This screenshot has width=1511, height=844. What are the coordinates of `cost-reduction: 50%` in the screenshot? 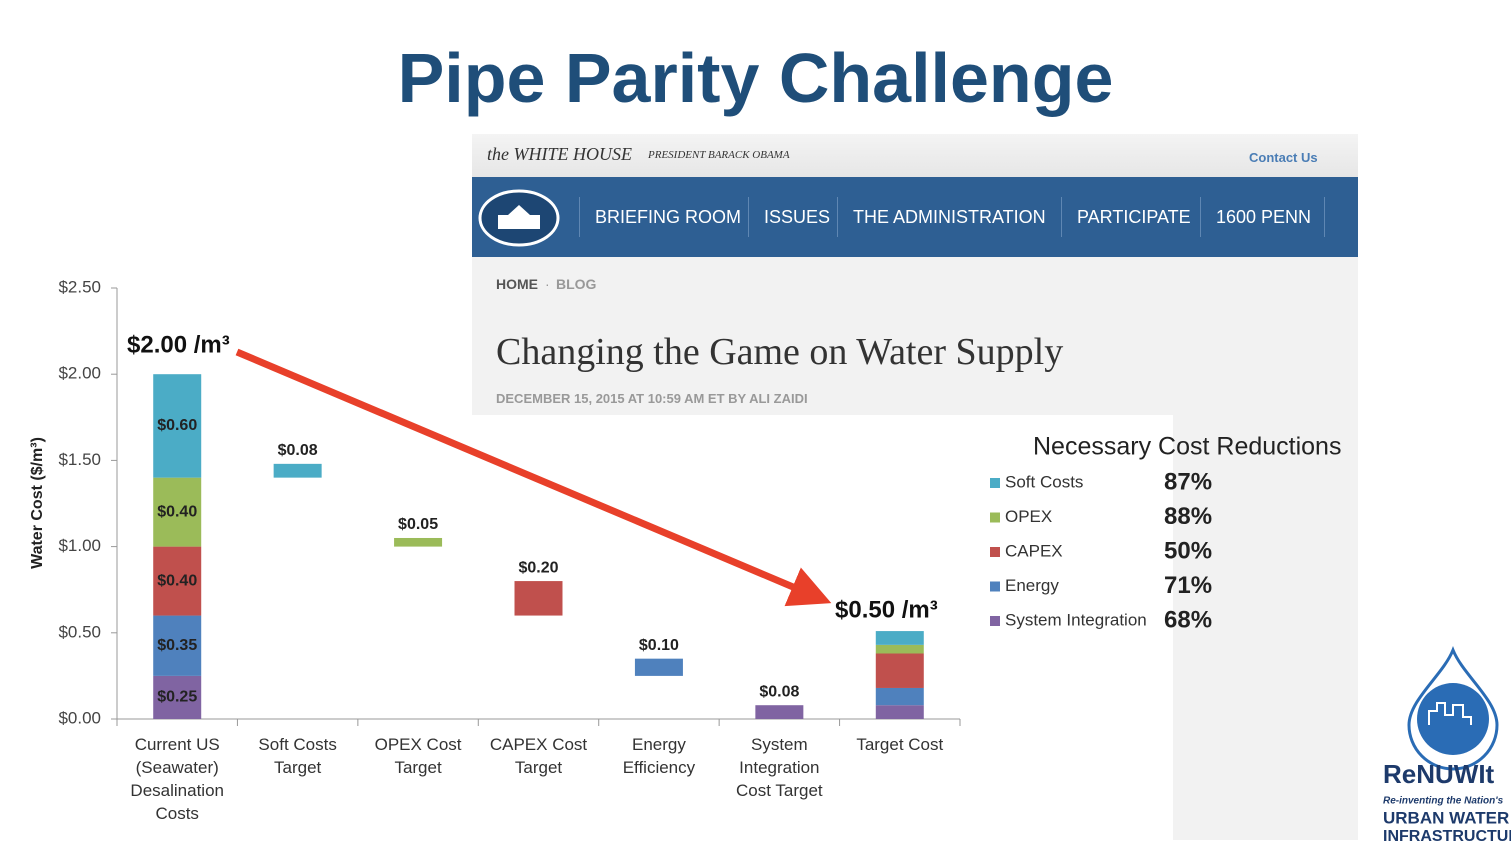 It's located at (1188, 550).